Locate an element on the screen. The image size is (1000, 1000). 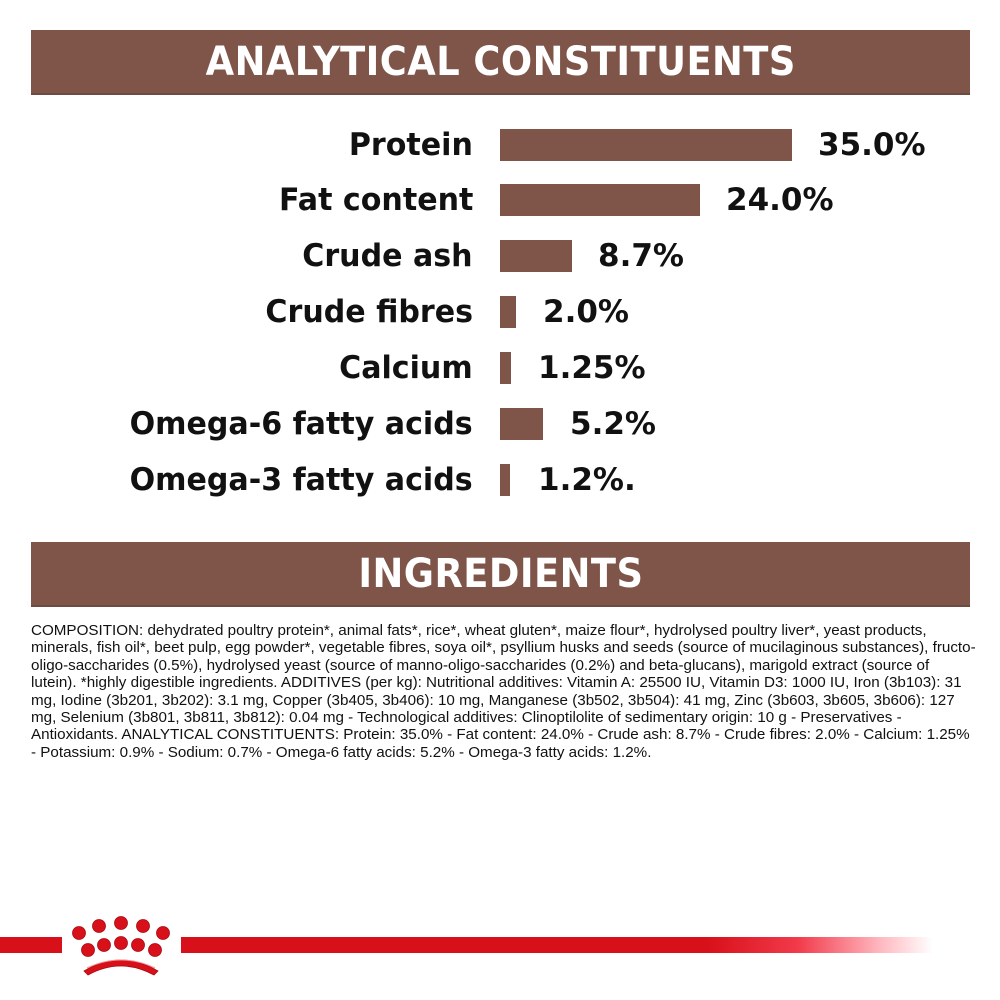
chart-row-fat-content: Fat content 24.0% is located at coordinates (500, 200).